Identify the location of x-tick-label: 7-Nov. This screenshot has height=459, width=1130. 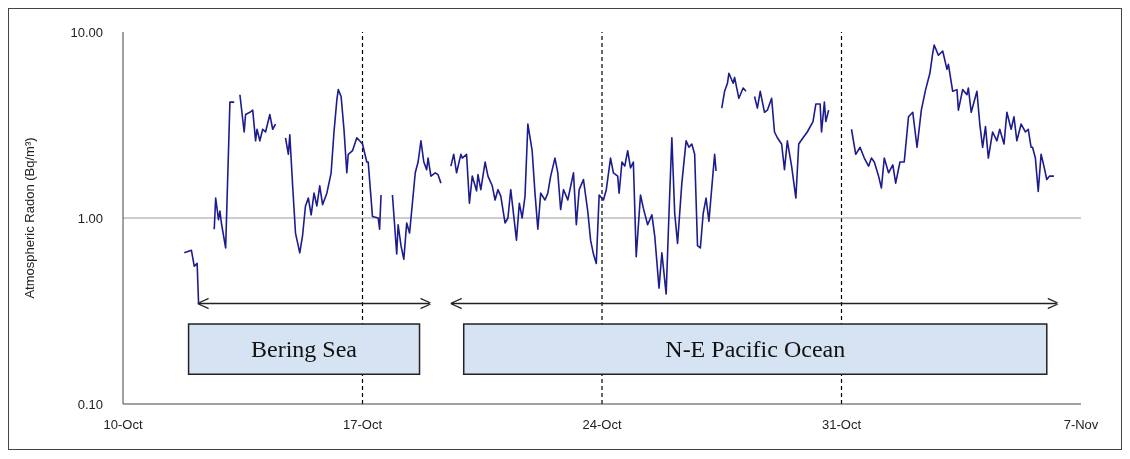
(1081, 425).